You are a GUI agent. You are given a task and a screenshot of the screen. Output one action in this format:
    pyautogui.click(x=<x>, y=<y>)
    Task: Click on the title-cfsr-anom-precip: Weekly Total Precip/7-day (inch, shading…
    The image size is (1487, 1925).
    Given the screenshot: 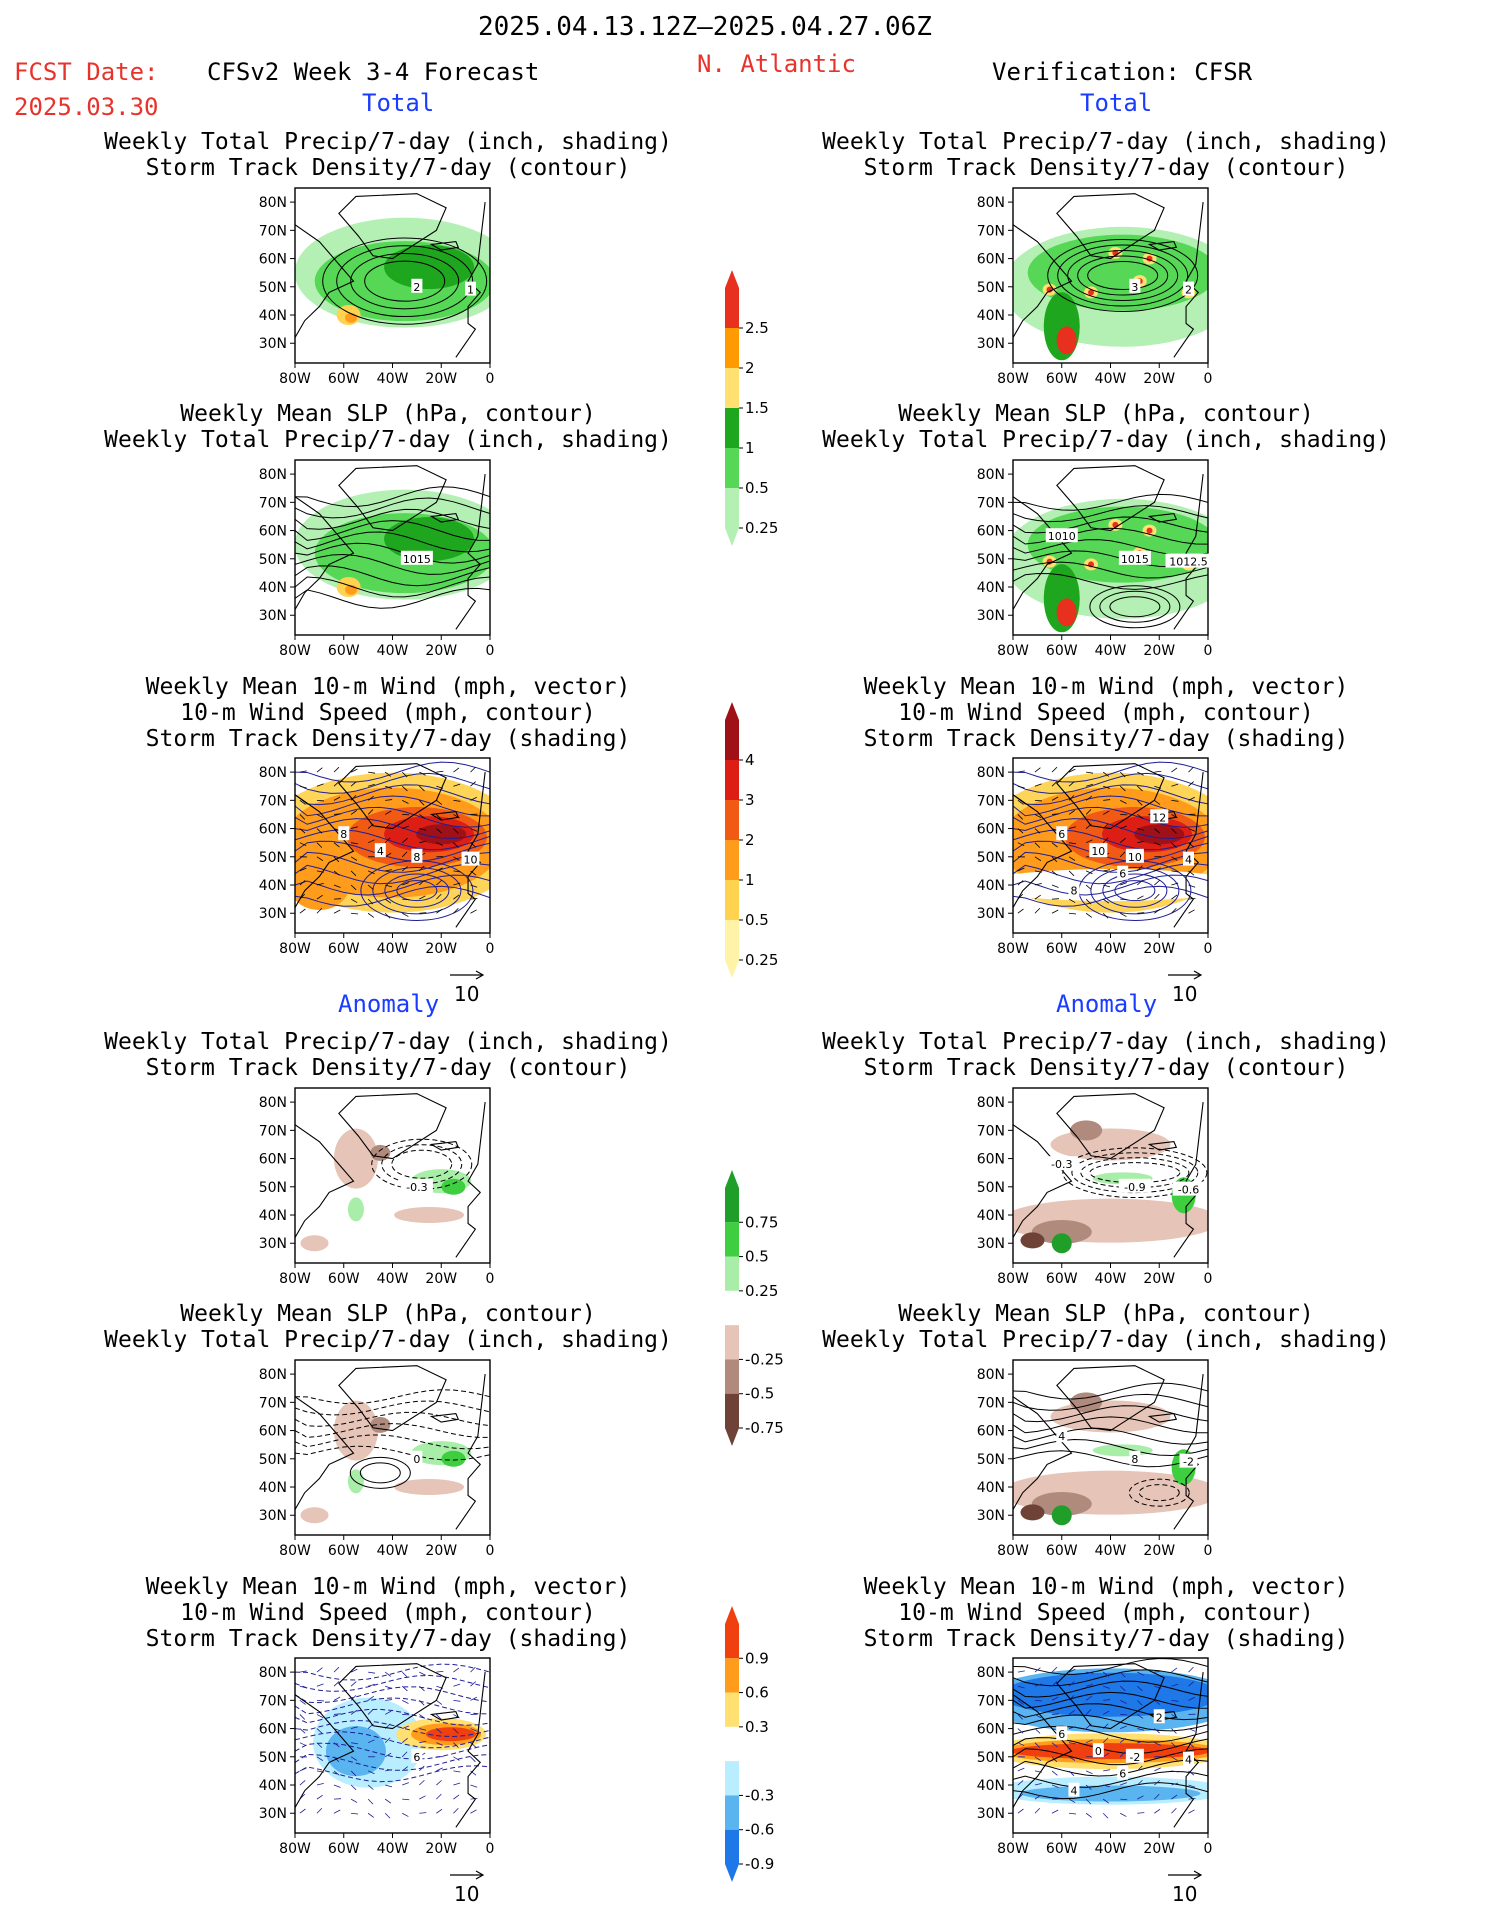 What is the action you would take?
    pyautogui.click(x=1106, y=1055)
    